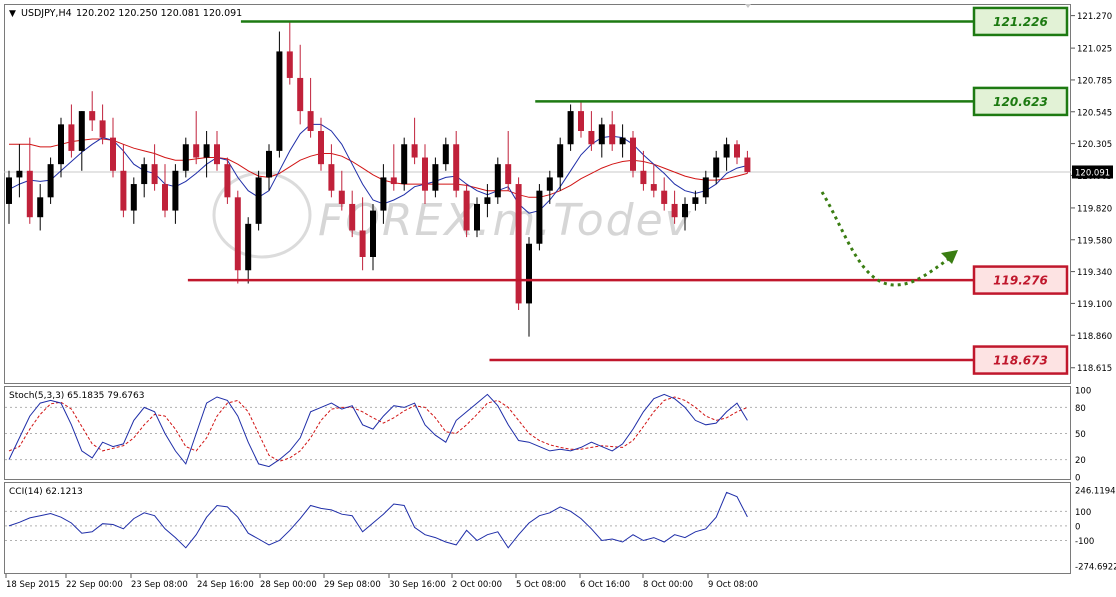 Image resolution: width=1116 pixels, height=597 pixels. I want to click on cci-axis-label: -274.6922, so click(1095, 568).